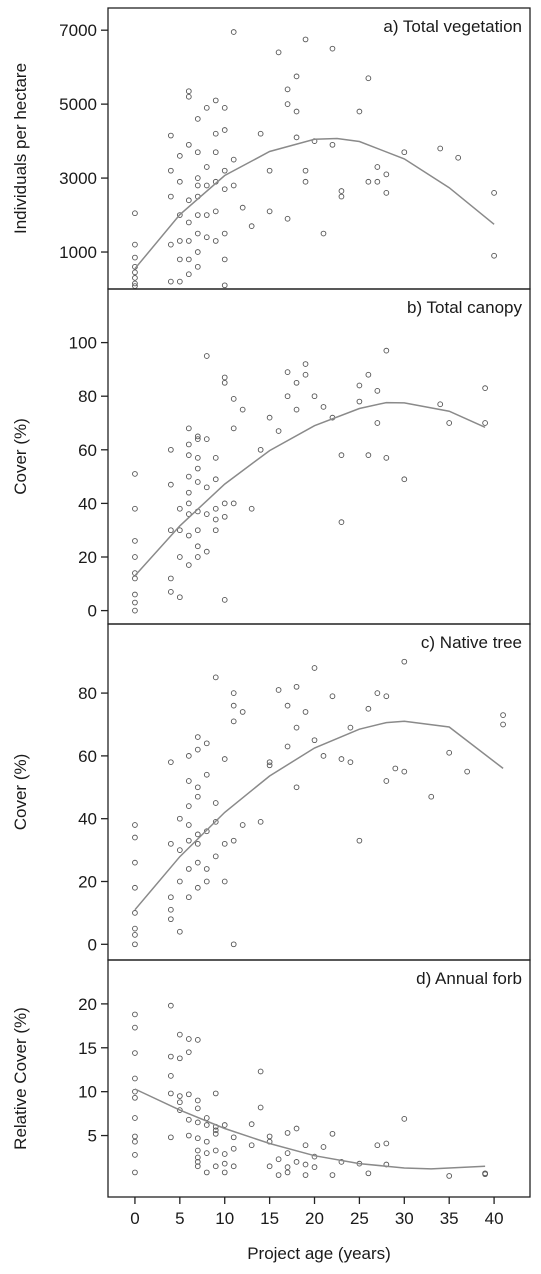  I want to click on y-axis-label: Cover (%), so click(20, 792).